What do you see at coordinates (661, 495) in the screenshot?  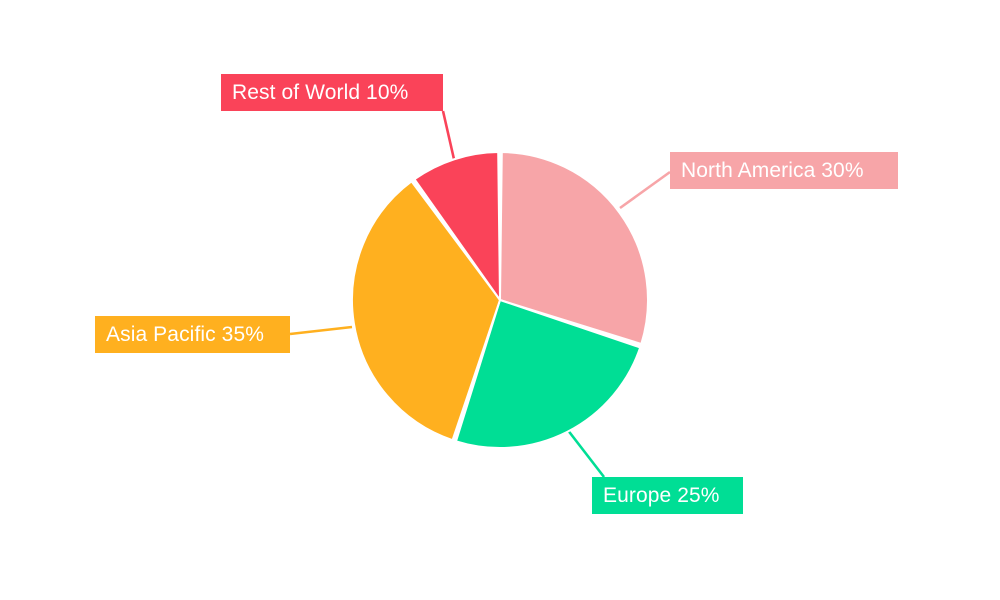 I see `pie-slice-label-text: Europe 25%` at bounding box center [661, 495].